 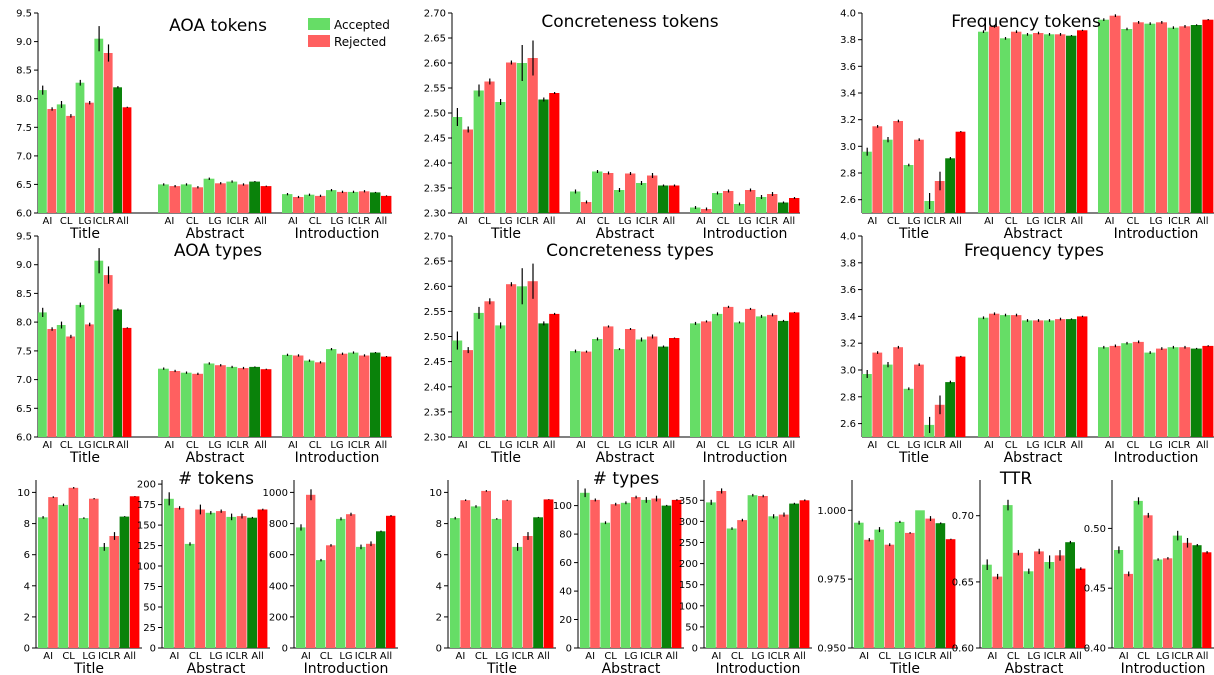 I want to click on panel-small-3-introduction-xtick-iclr: ICLR, so click(x=366, y=656).